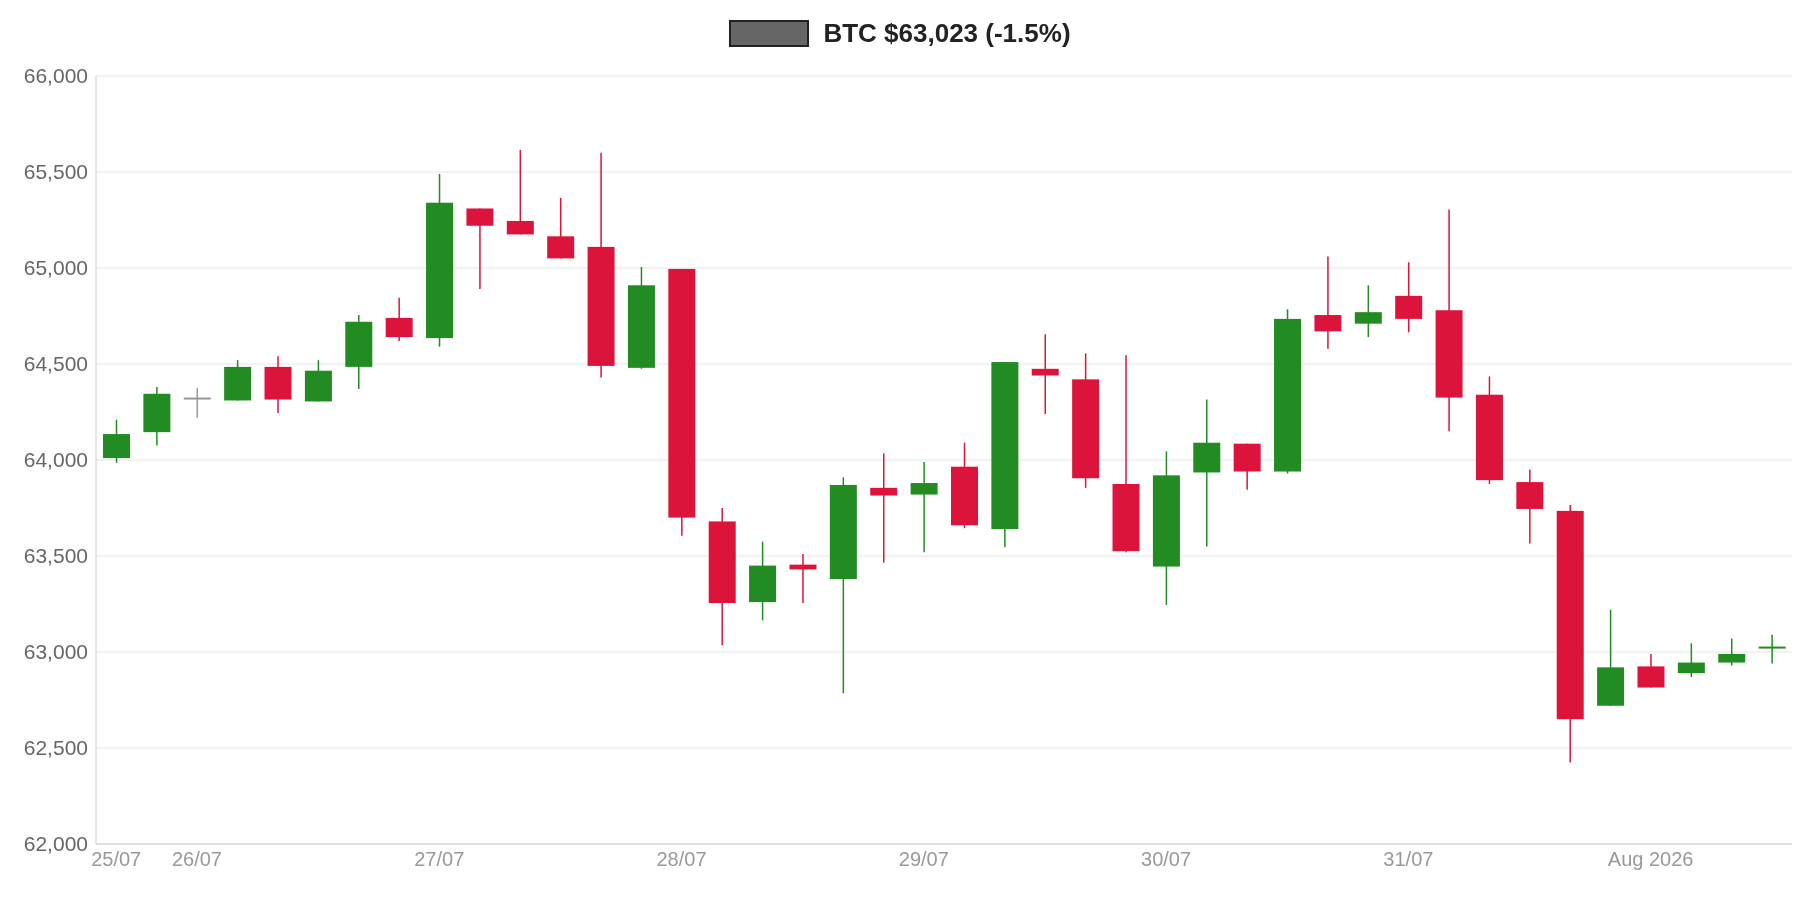  Describe the element at coordinates (55, 844) in the screenshot. I see `y-tick-label: 62,000` at that location.